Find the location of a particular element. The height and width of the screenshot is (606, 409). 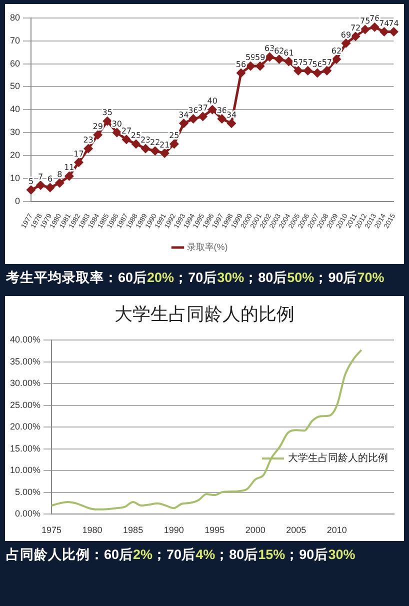

data-label: 72 is located at coordinates (355, 27).